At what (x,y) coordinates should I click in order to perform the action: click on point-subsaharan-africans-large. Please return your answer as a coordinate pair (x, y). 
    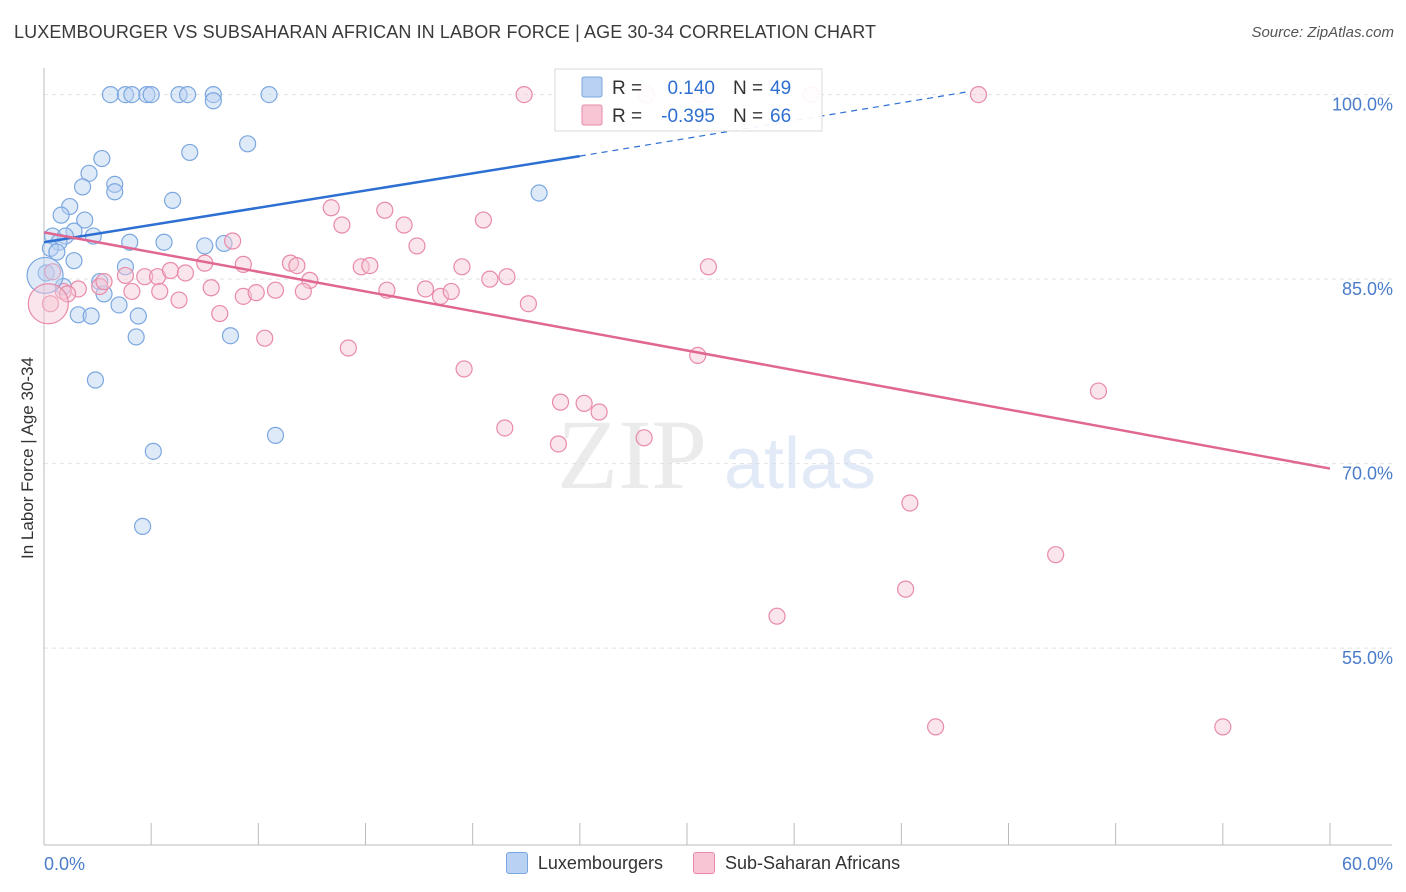
    Looking at the image, I should click on (48, 304).